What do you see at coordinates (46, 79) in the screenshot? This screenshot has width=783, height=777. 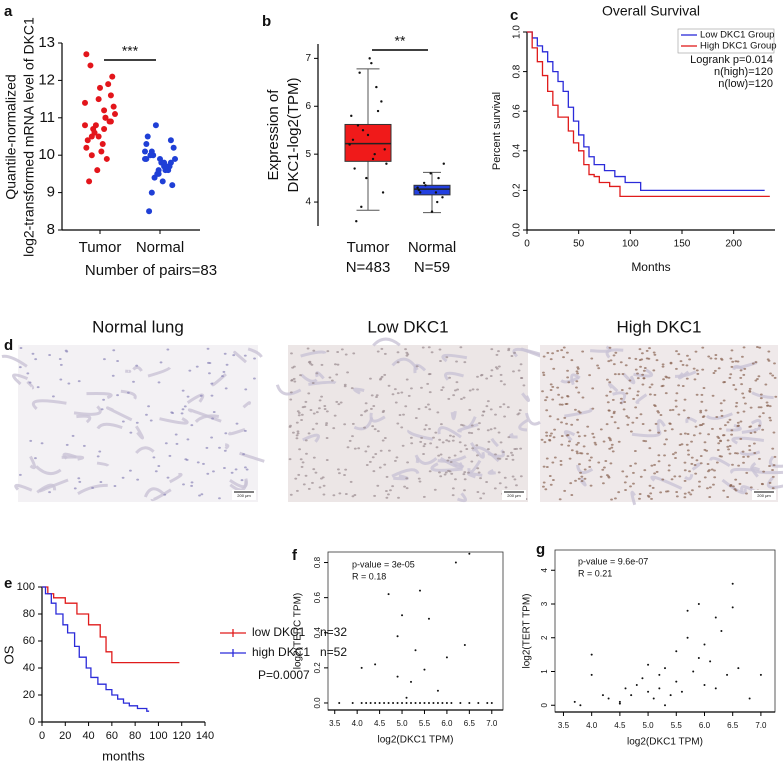 I see `y-tick-label: 12` at bounding box center [46, 79].